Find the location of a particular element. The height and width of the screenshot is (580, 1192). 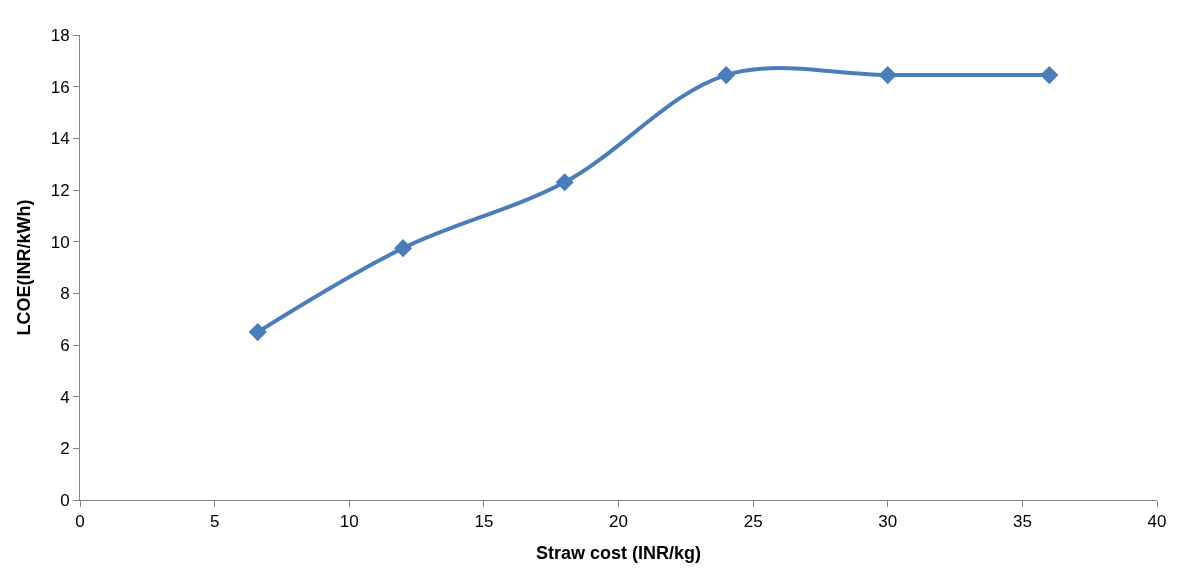

x-tick-label: 10 is located at coordinates (349, 522).